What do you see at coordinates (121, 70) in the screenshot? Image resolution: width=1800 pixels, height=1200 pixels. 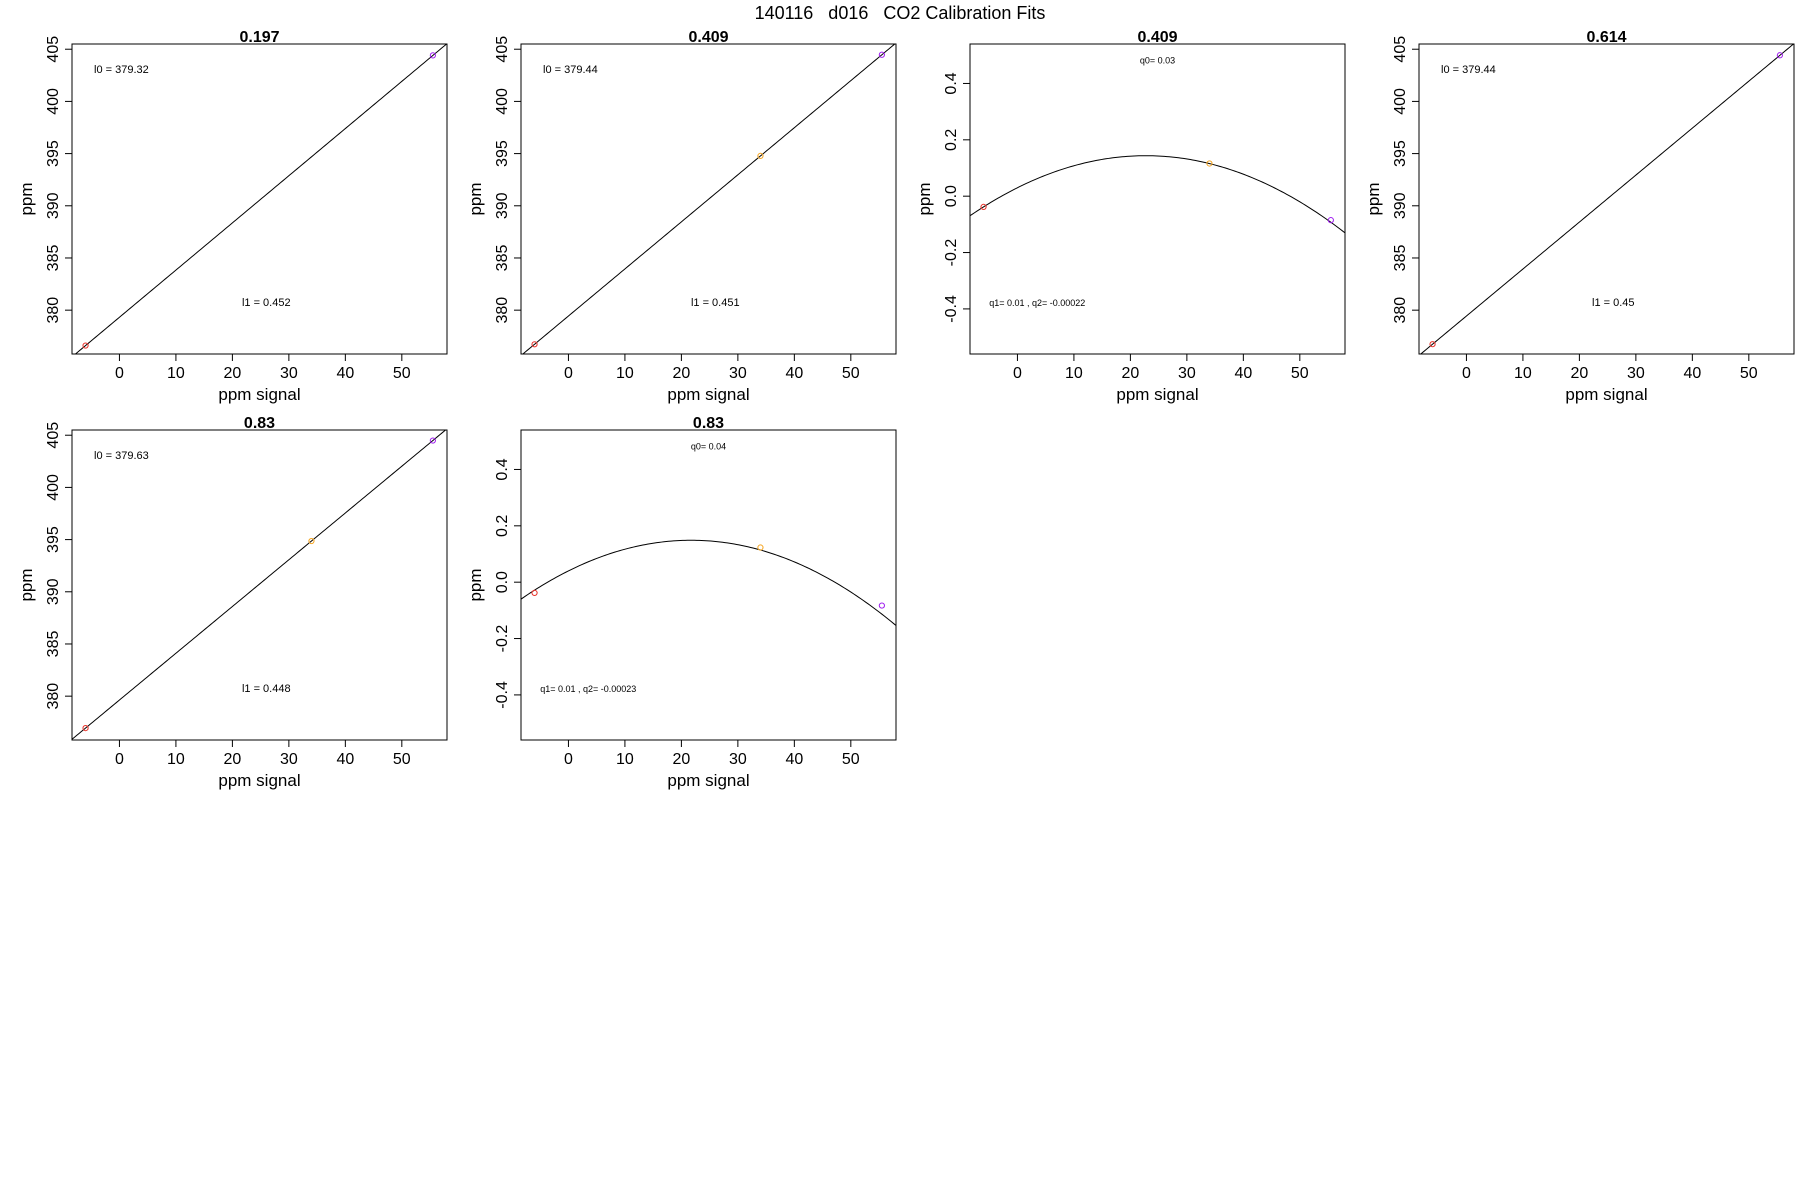 I see `fit-annotation: l0 = 379.32` at bounding box center [121, 70].